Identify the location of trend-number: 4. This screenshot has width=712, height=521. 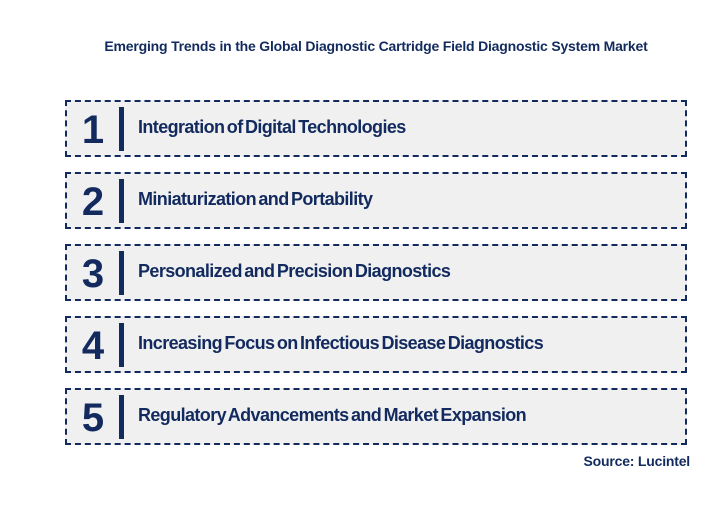
(93, 345).